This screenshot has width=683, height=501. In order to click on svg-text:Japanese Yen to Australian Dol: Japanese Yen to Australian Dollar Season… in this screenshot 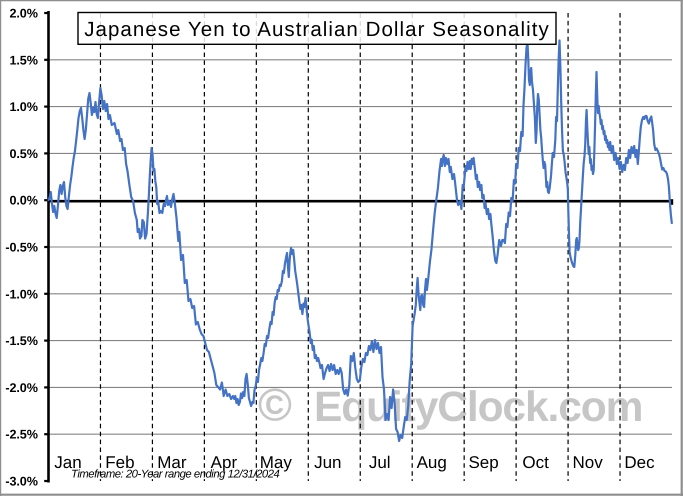, I will do `click(317, 29)`.